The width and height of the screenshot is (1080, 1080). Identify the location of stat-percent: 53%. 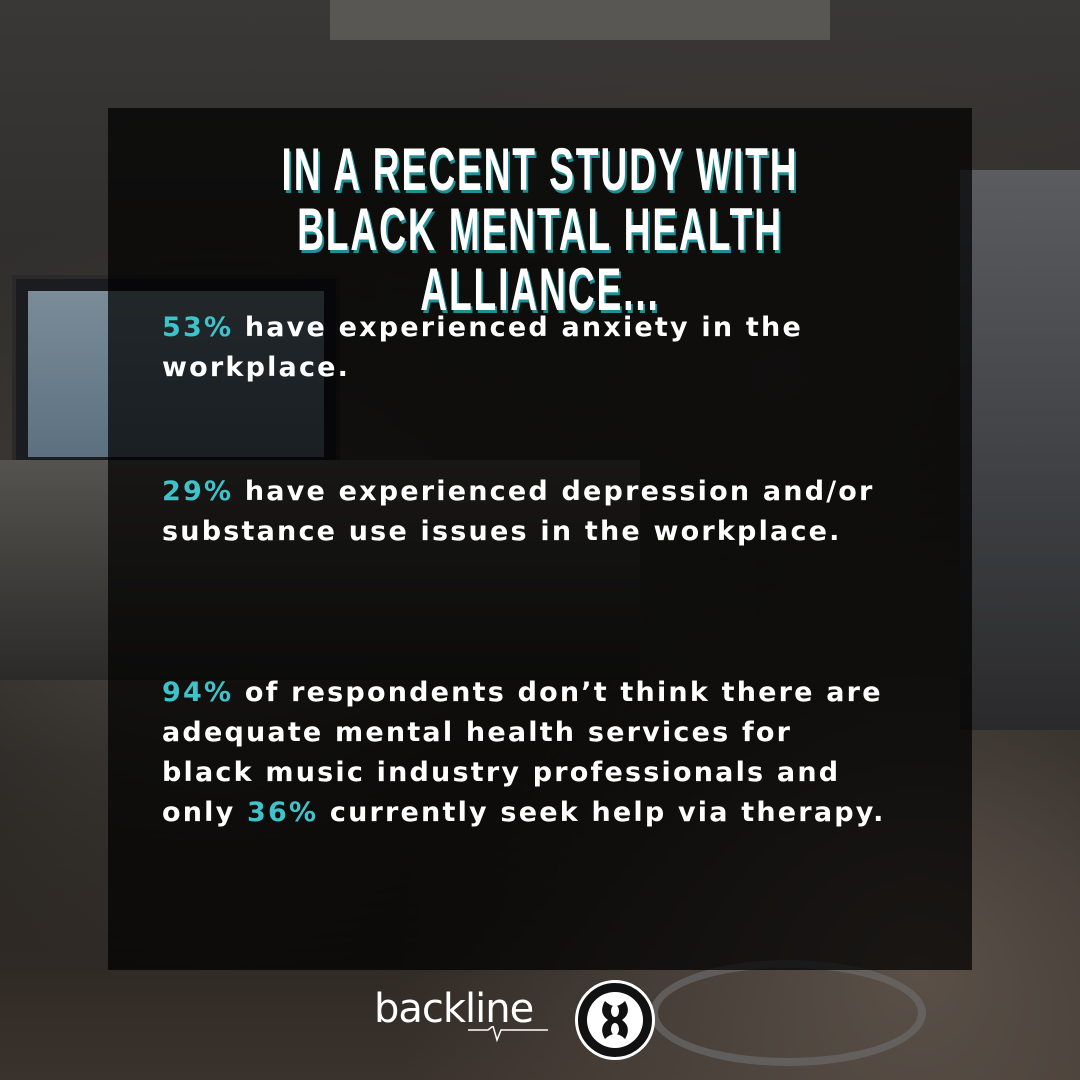
(198, 327).